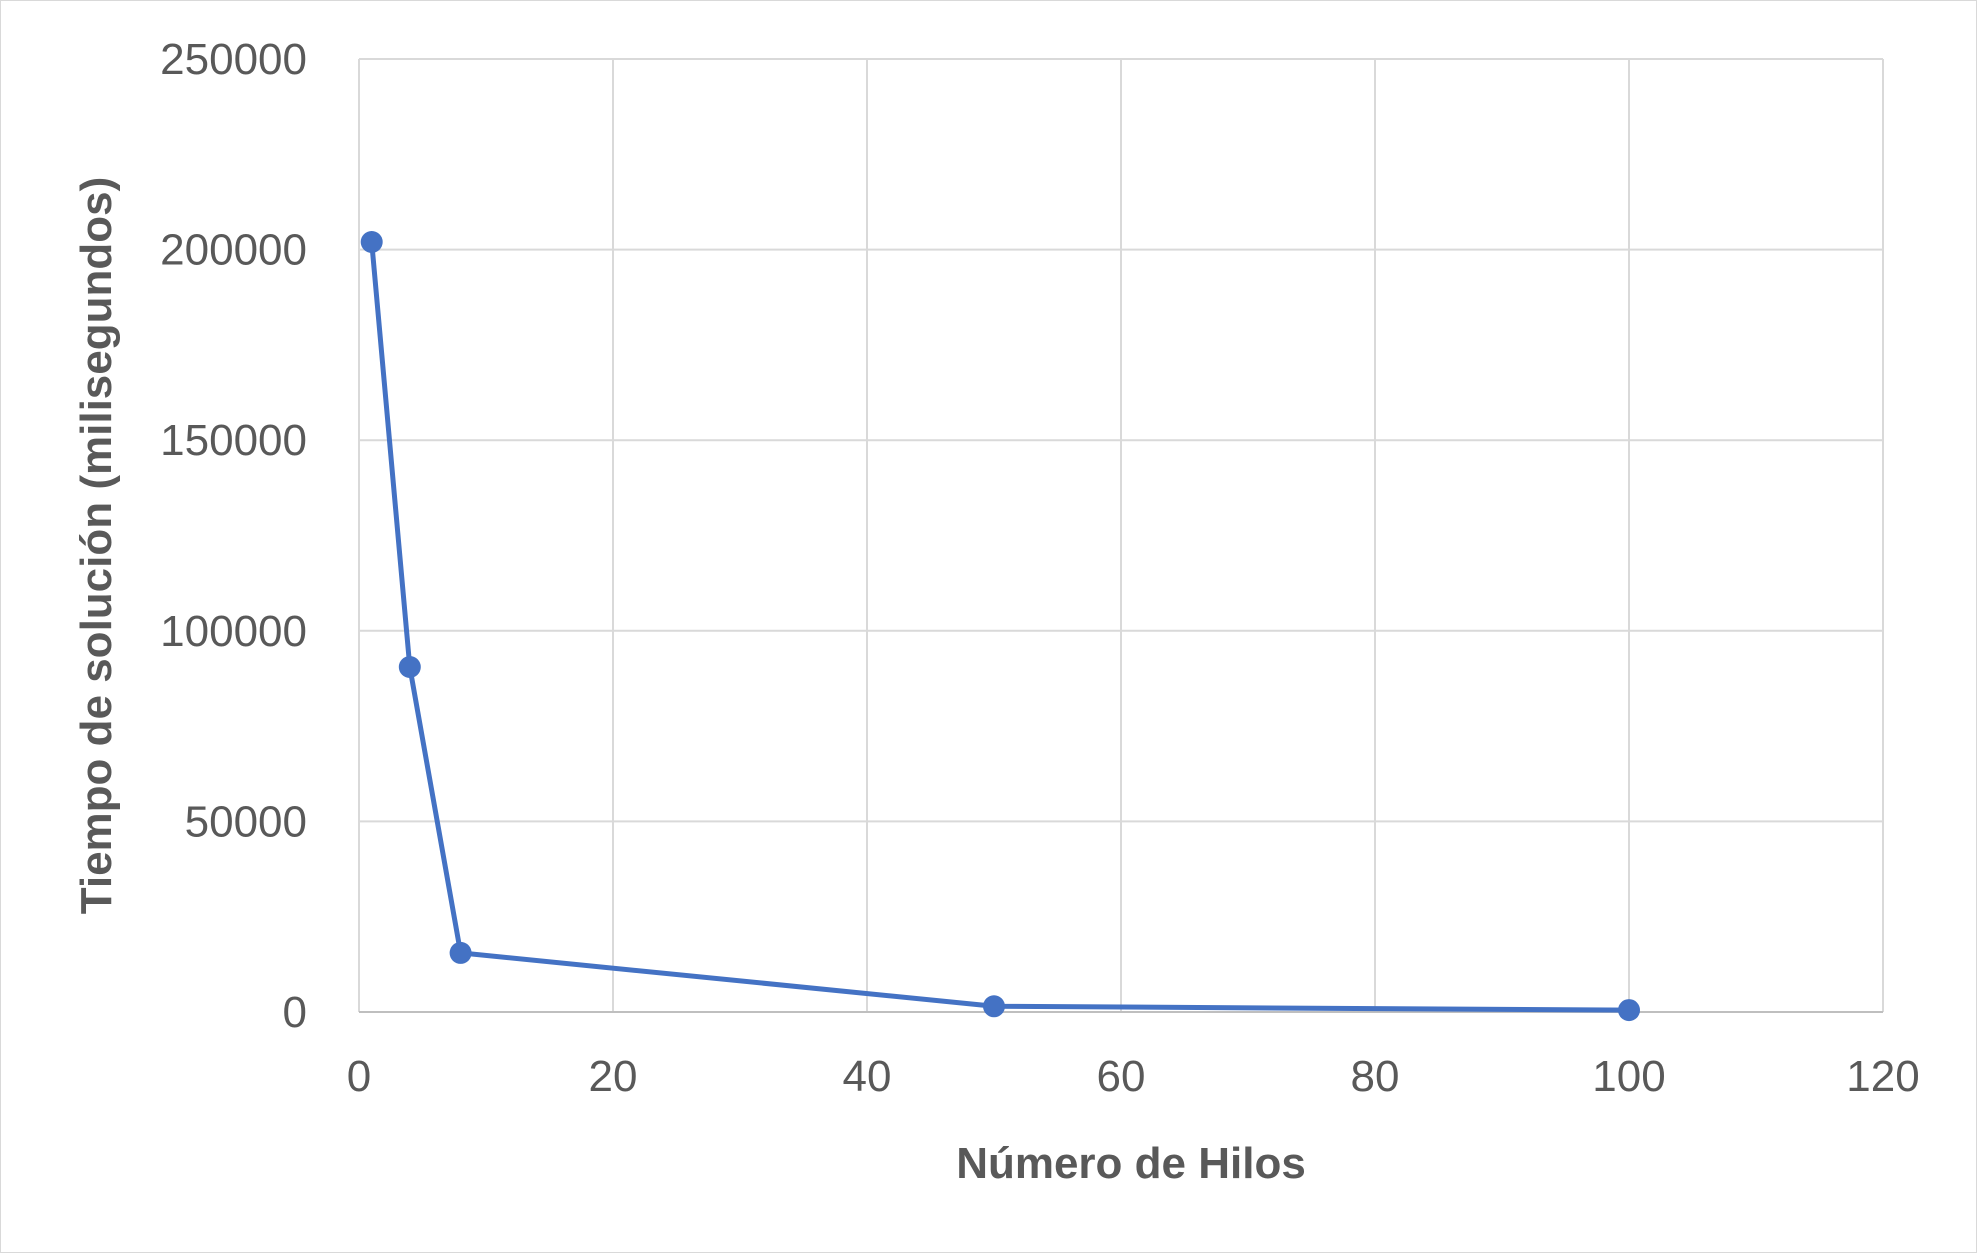 Image resolution: width=1977 pixels, height=1254 pixels. Describe the element at coordinates (1131, 1163) in the screenshot. I see `x-axis-title: Número de Hilos` at that location.